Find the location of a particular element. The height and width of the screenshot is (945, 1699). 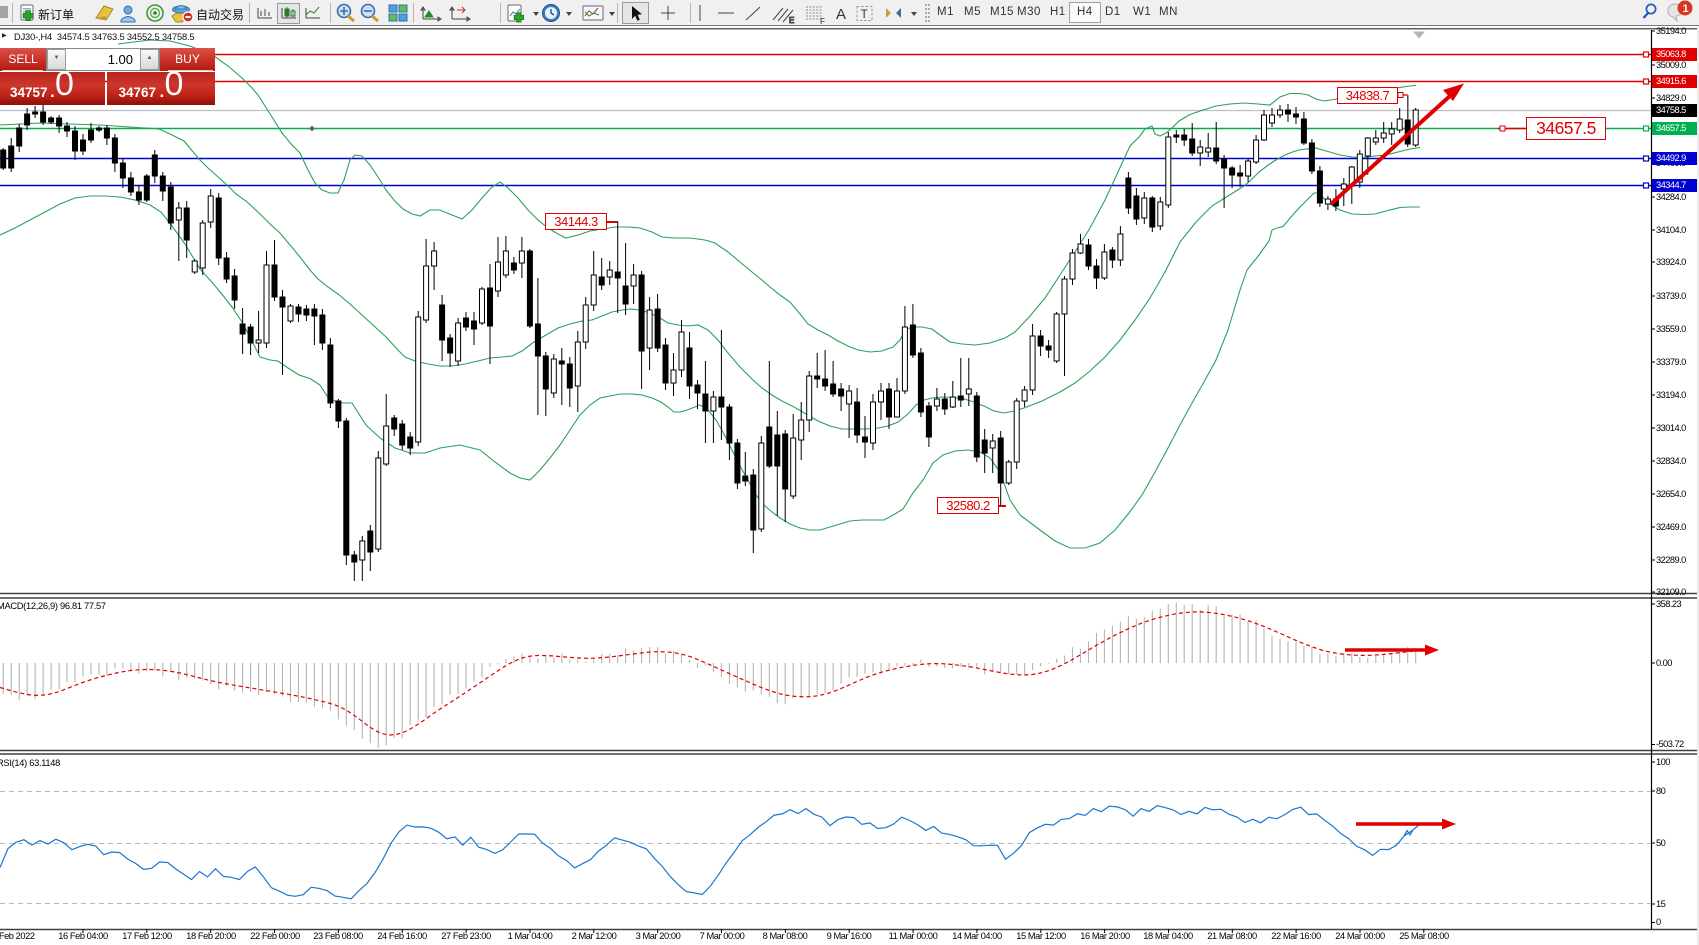

svg-text: F is located at coordinates (822, 21).